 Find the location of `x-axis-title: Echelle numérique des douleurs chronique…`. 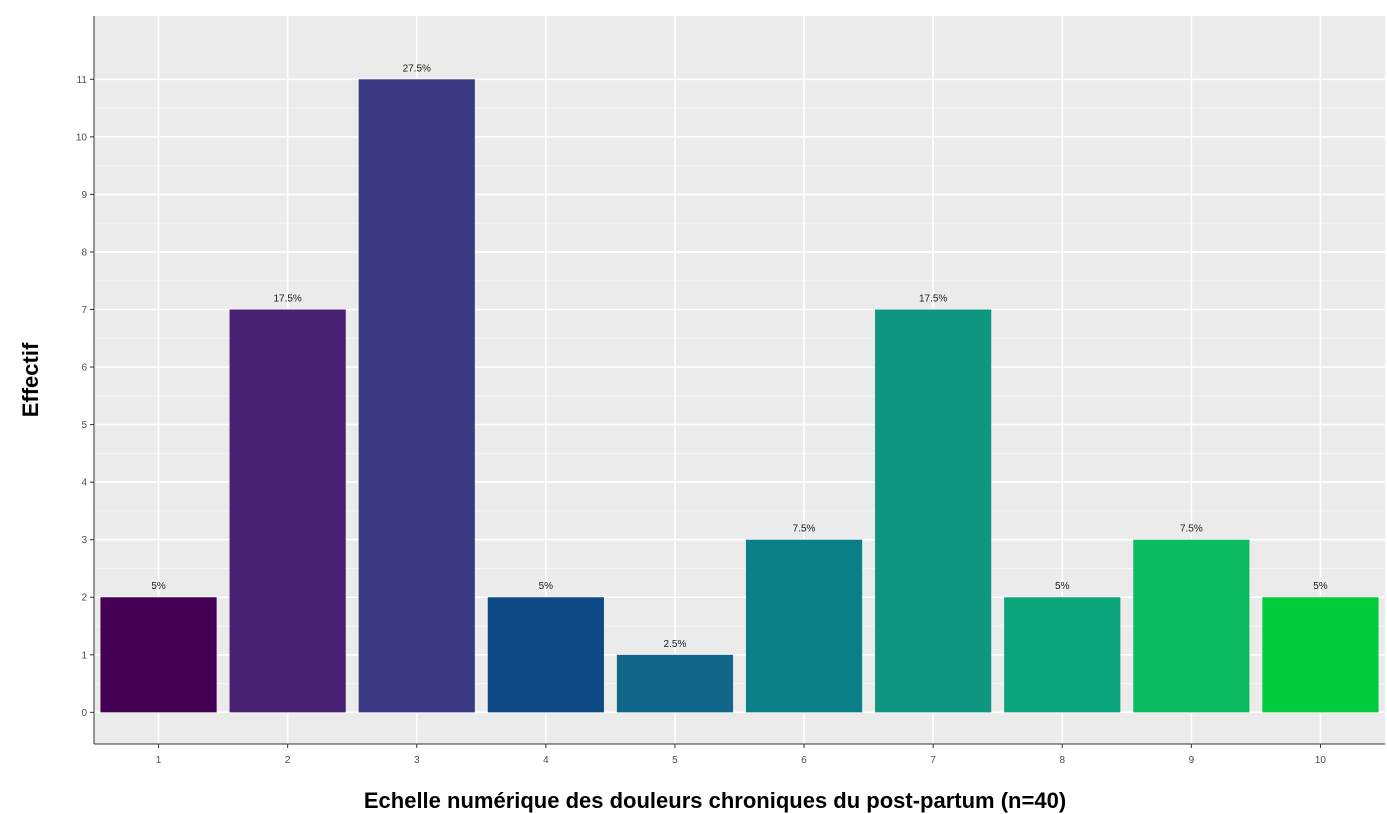

x-axis-title: Echelle numérique des douleurs chronique… is located at coordinates (715, 800).